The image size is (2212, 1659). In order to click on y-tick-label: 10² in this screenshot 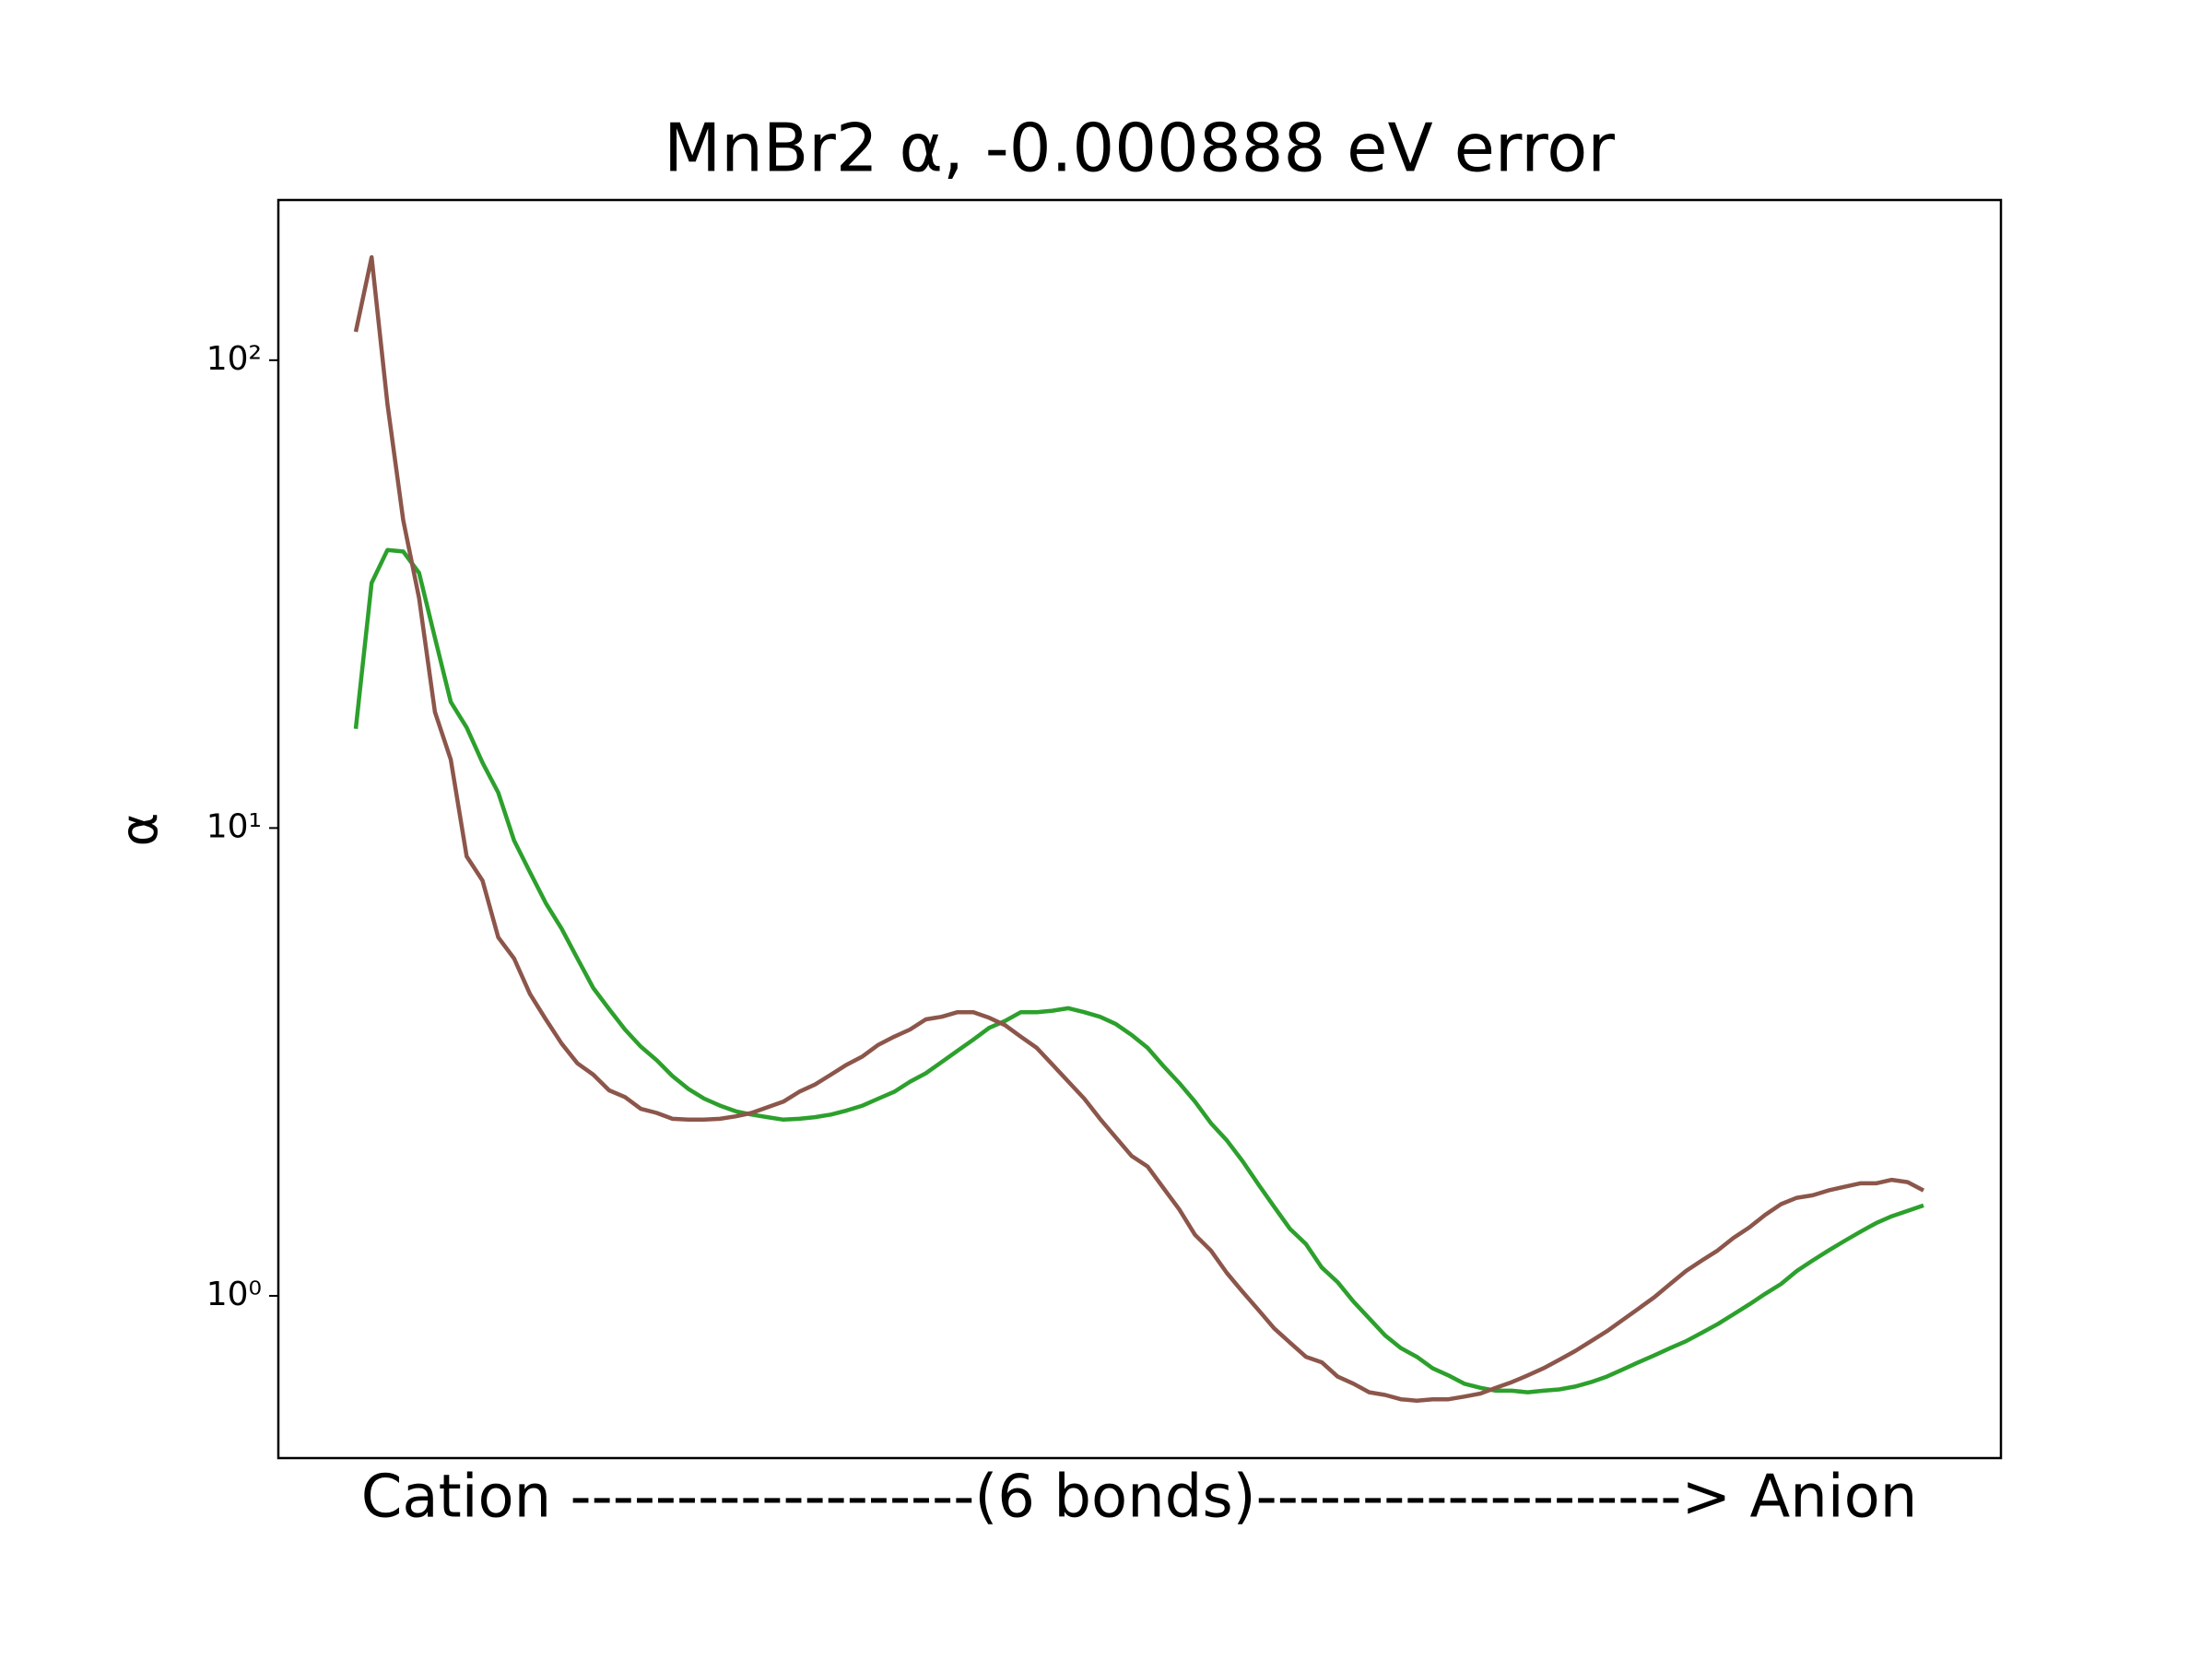, I will do `click(234, 359)`.